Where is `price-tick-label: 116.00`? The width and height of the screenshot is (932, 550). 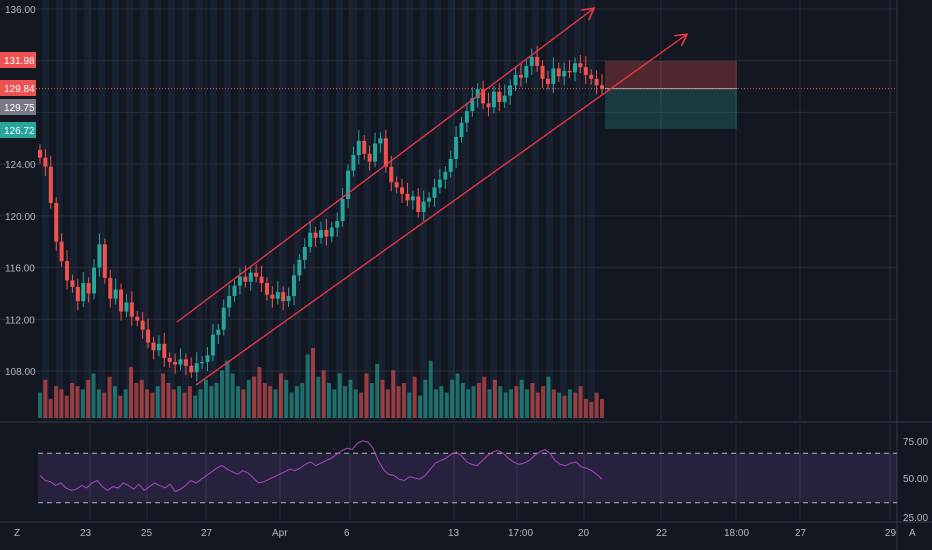
price-tick-label: 116.00 is located at coordinates (20, 269).